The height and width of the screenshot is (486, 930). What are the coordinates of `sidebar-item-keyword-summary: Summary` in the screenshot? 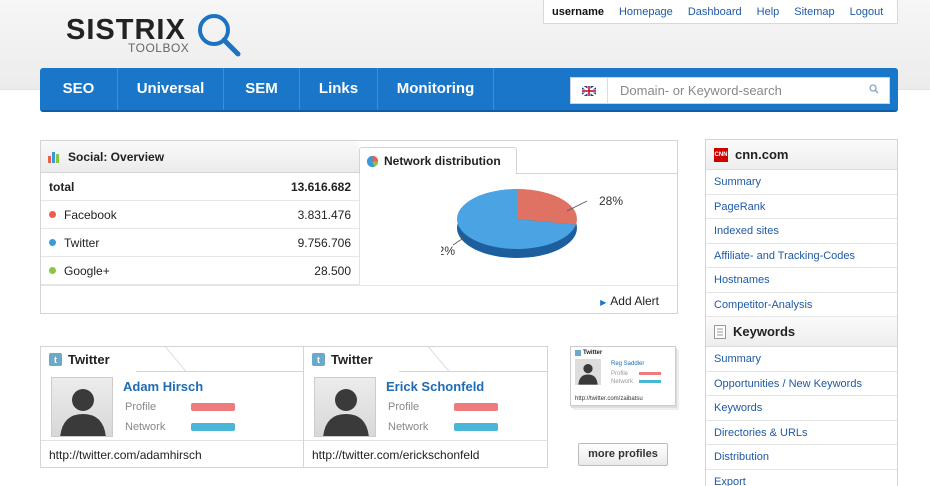 It's located at (801, 359).